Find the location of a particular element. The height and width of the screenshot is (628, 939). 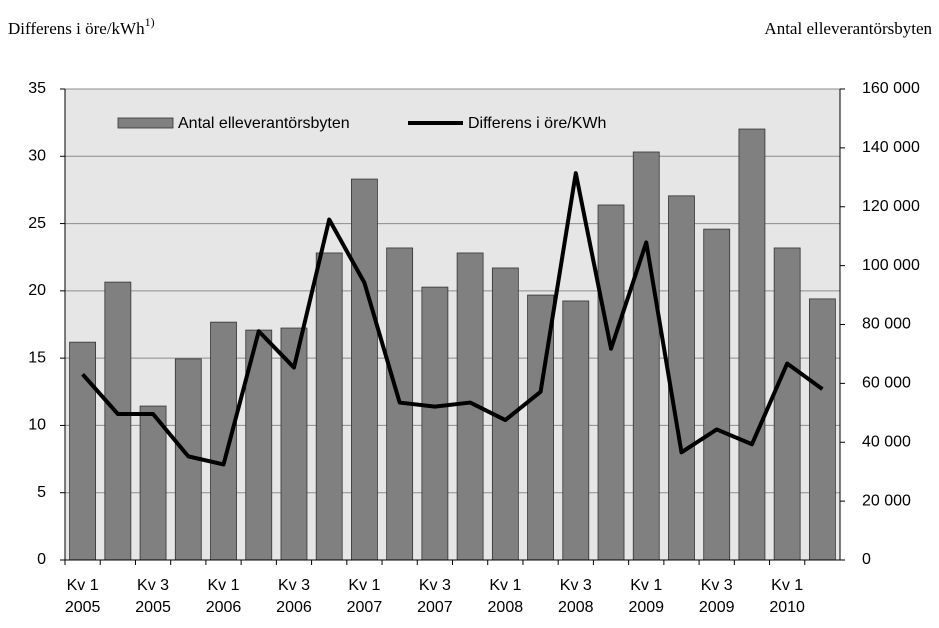

y2-tick-label: 0 is located at coordinates (866, 559).